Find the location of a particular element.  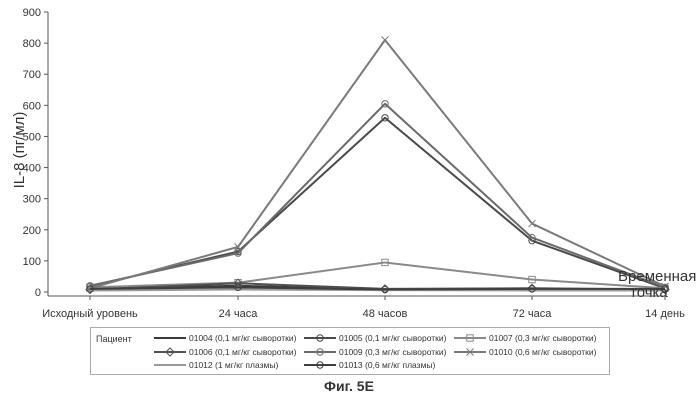

legend-entry: 01005 (0,1 мг/кг сыворотки) is located at coordinates (374, 338).